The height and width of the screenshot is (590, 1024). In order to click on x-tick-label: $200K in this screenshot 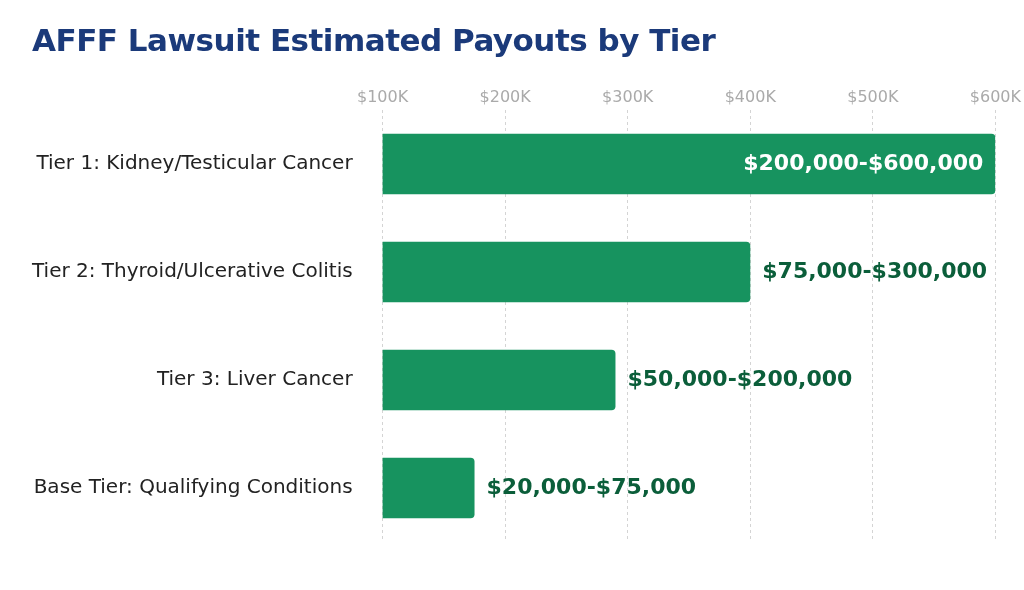, I will do `click(505, 96)`.